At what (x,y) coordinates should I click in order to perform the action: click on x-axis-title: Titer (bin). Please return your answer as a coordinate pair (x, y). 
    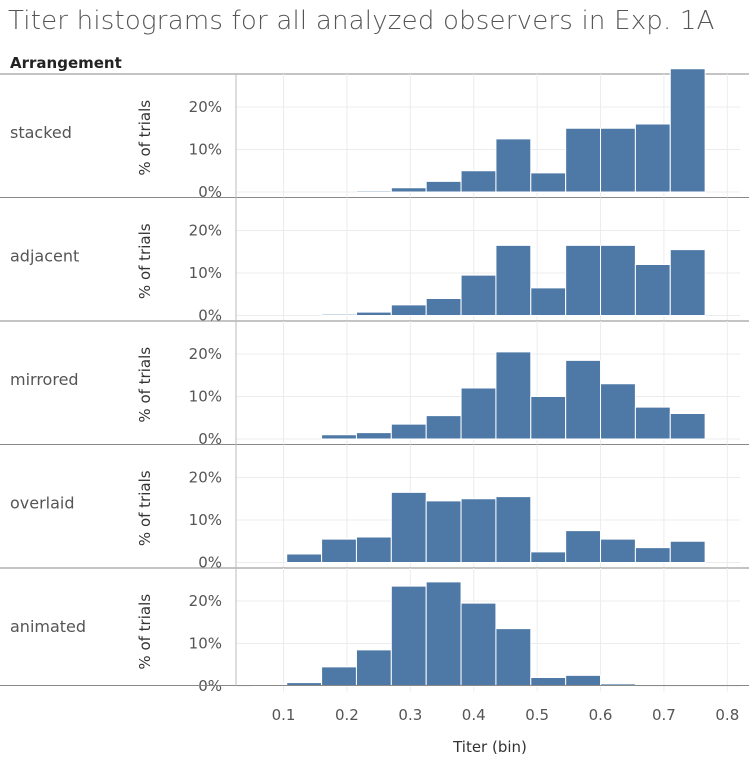
    Looking at the image, I should click on (489, 747).